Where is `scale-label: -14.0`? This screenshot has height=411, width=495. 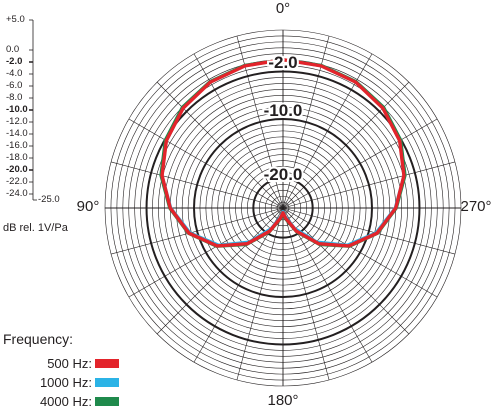
scale-label: -14.0 is located at coordinates (17, 133).